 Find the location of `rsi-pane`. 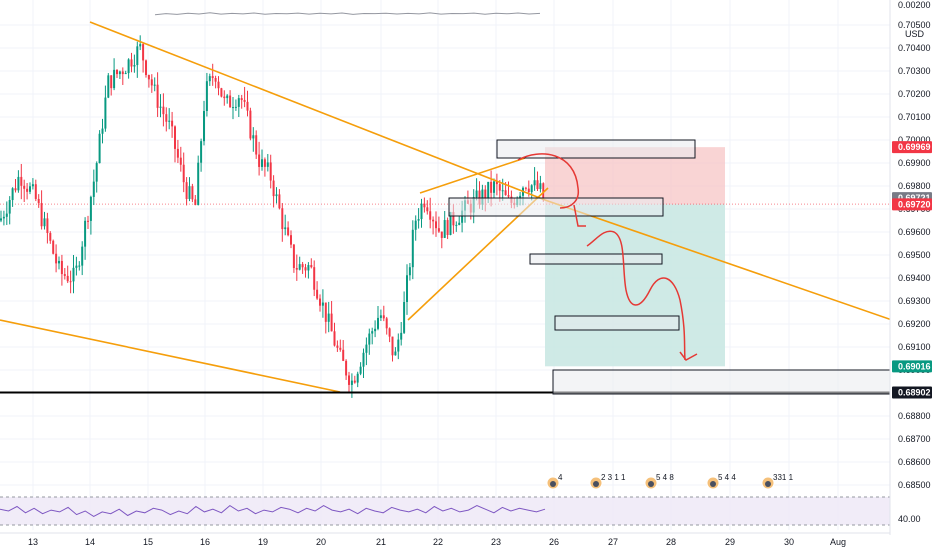

rsi-pane is located at coordinates (445, 511).